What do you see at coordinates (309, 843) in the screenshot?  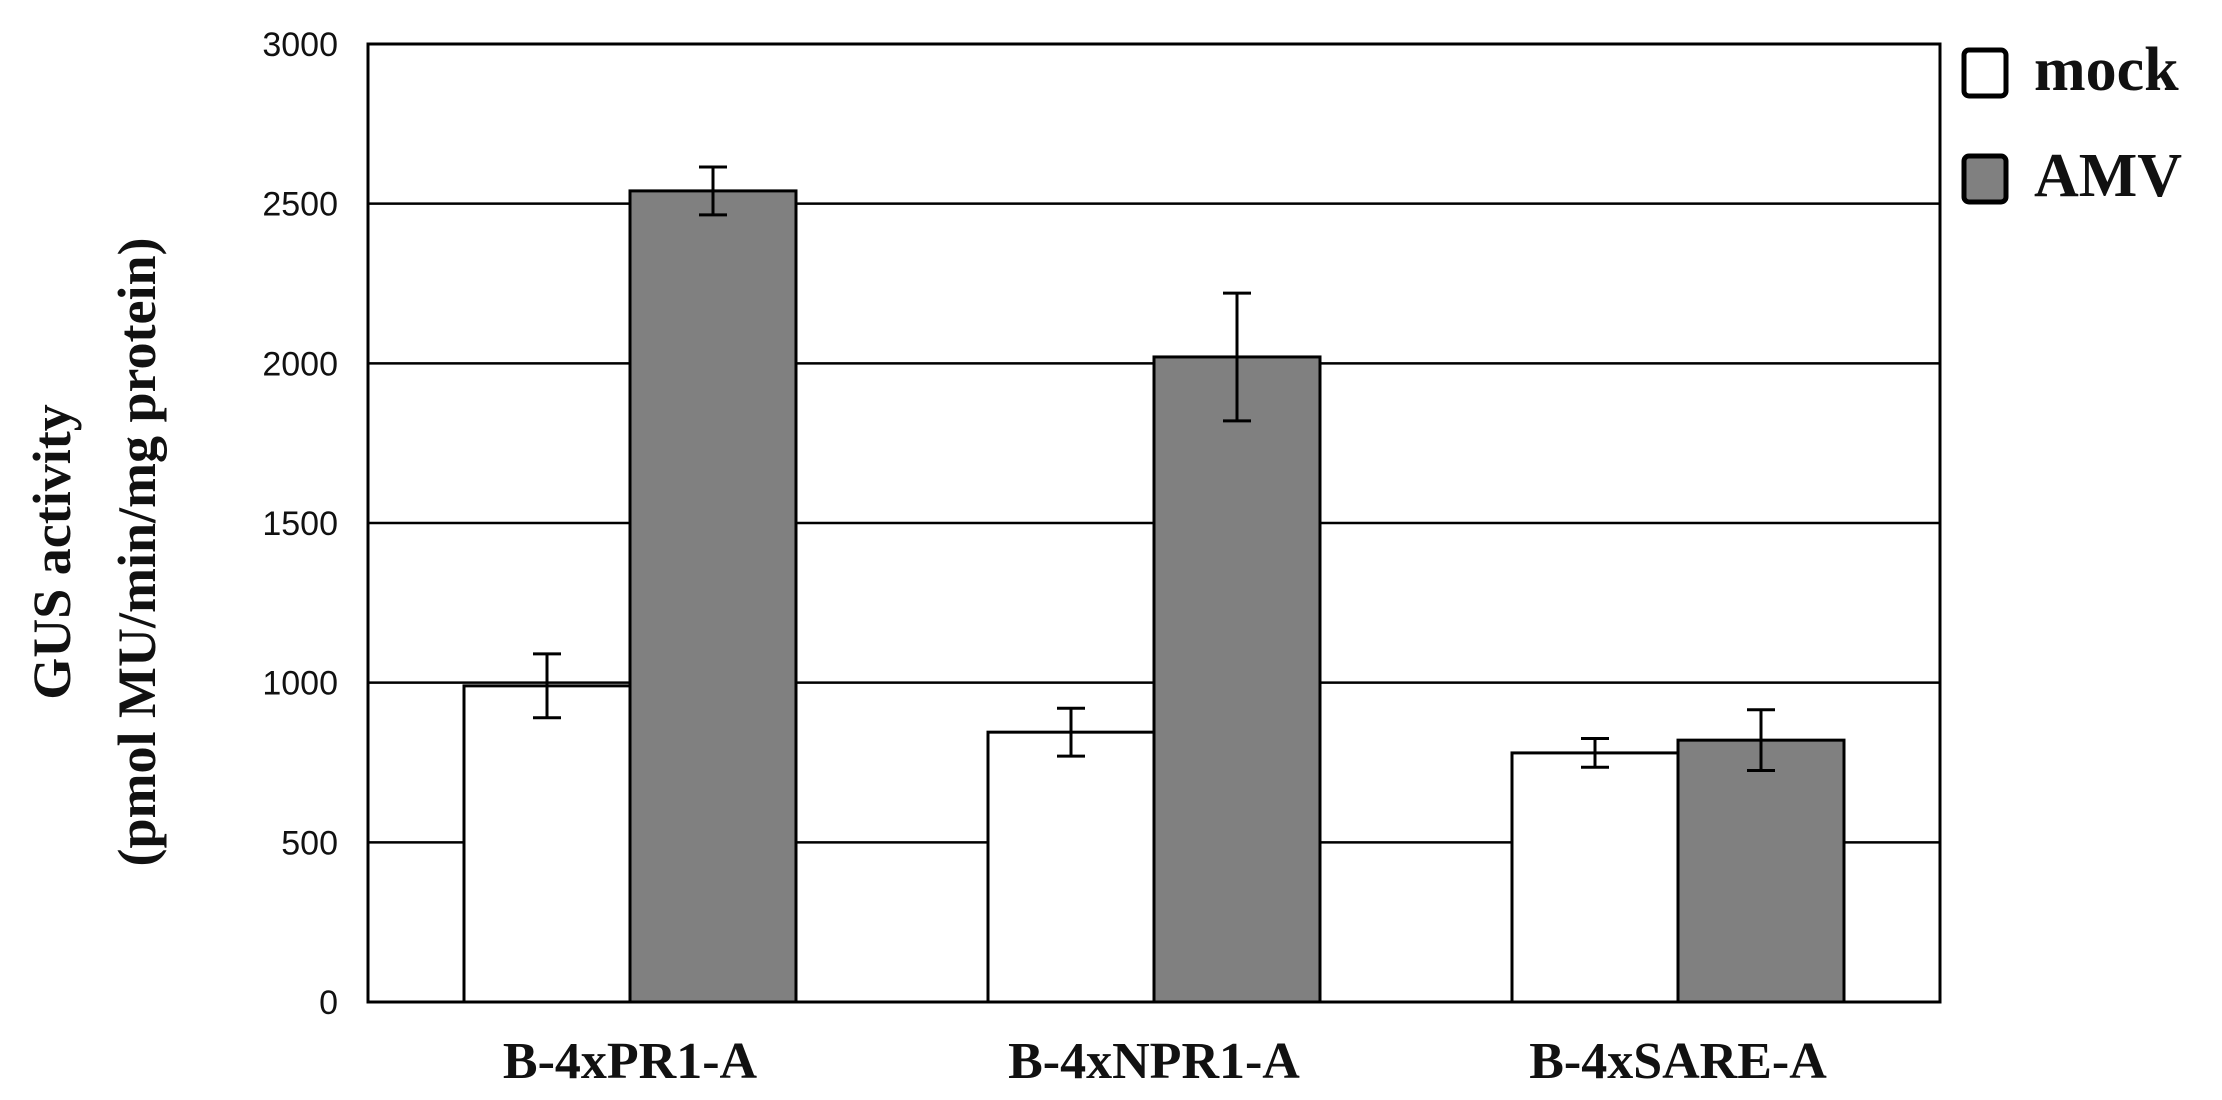 I see `y-tick-label: 500` at bounding box center [309, 843].